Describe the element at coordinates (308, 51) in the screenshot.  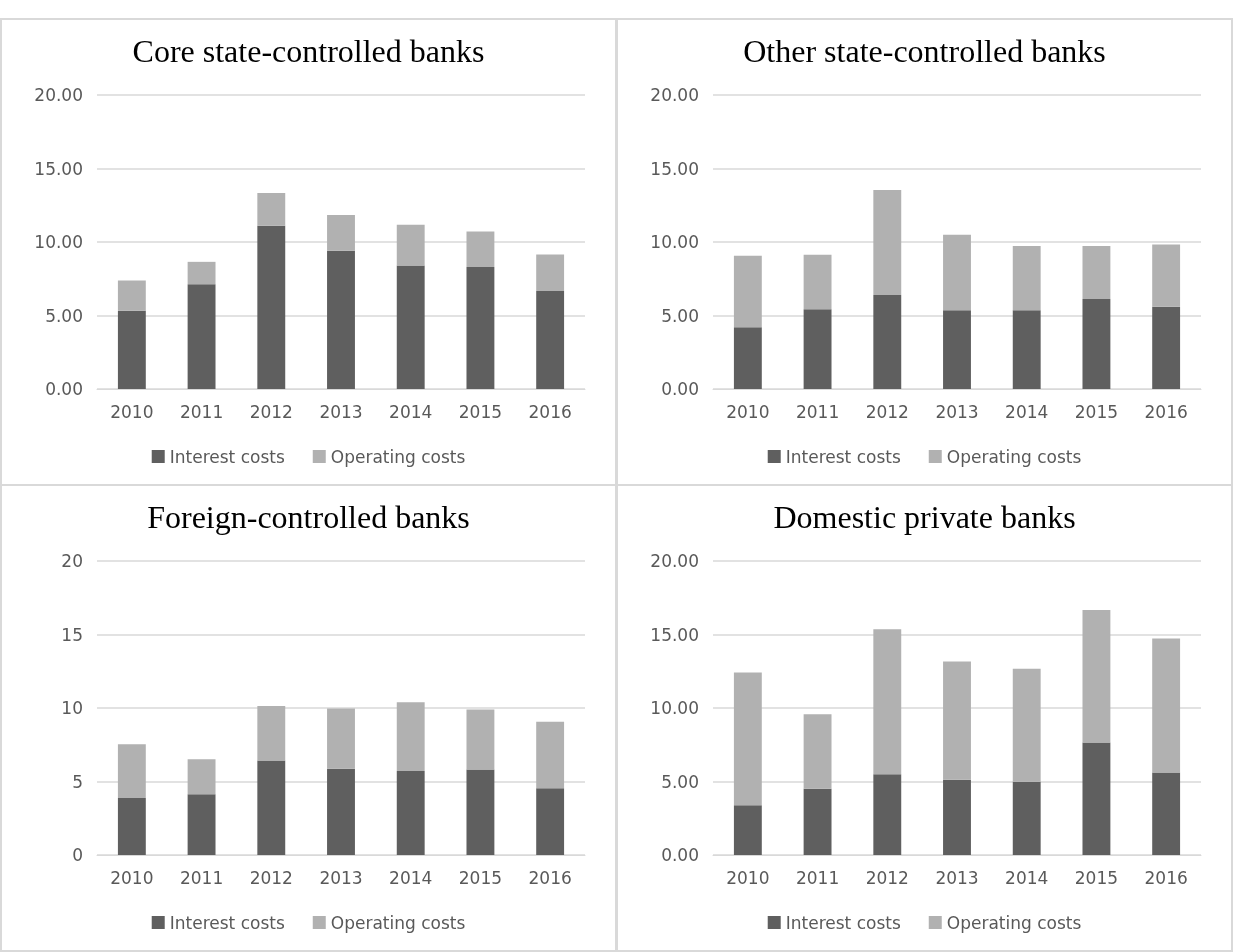
I see `chart-title: Core state-controlled banks` at that location.